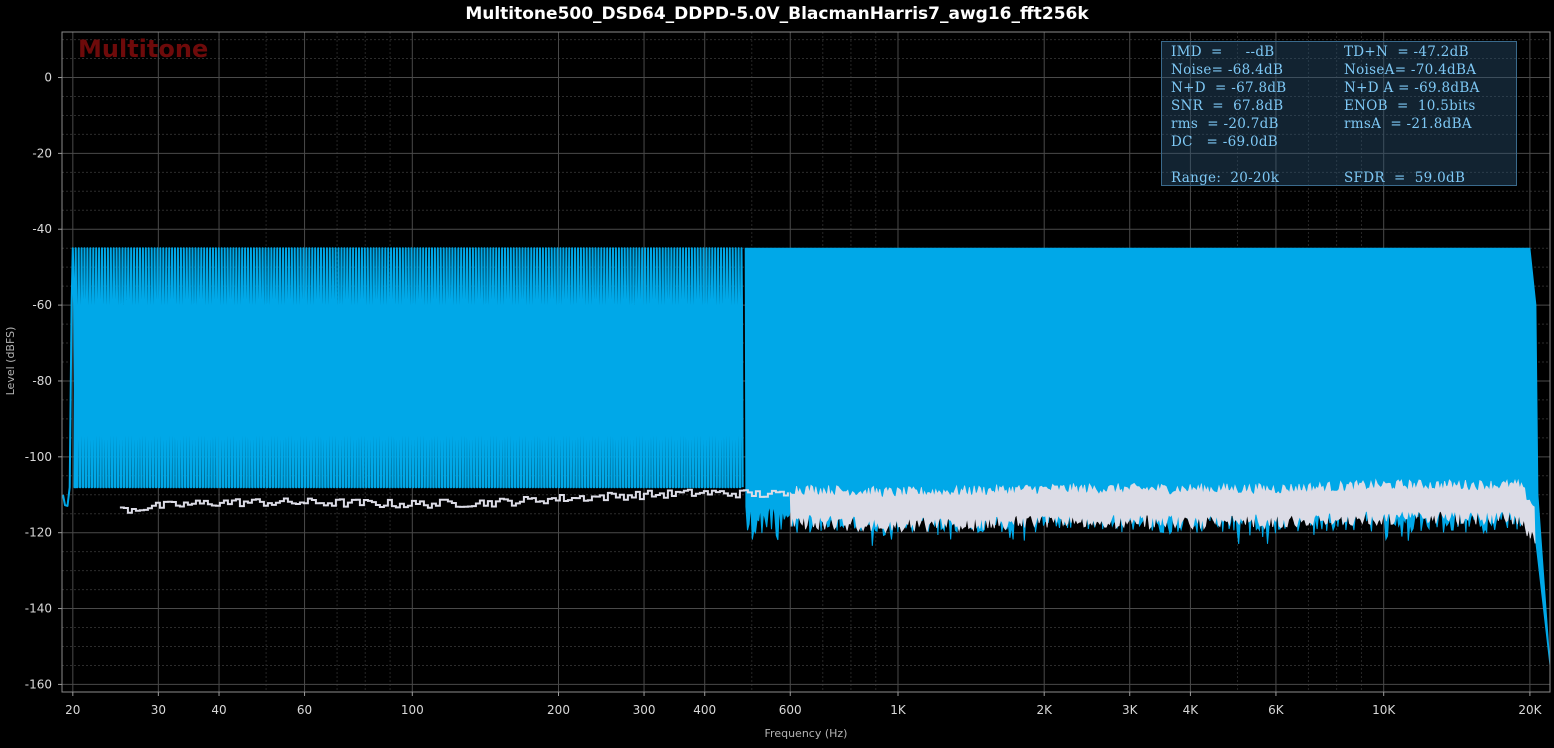 Image resolution: width=1554 pixels, height=748 pixels. What do you see at coordinates (38, 457) in the screenshot?
I see `y-tick-label: -100` at bounding box center [38, 457].